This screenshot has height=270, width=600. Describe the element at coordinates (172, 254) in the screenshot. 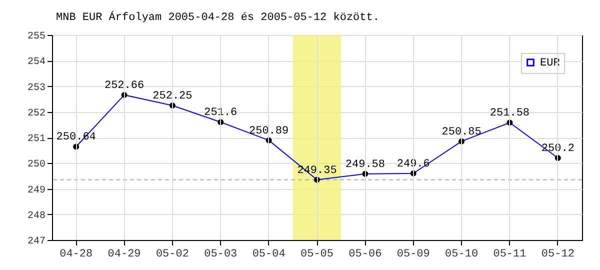

I see `x-tick-label: 05-02` at that location.